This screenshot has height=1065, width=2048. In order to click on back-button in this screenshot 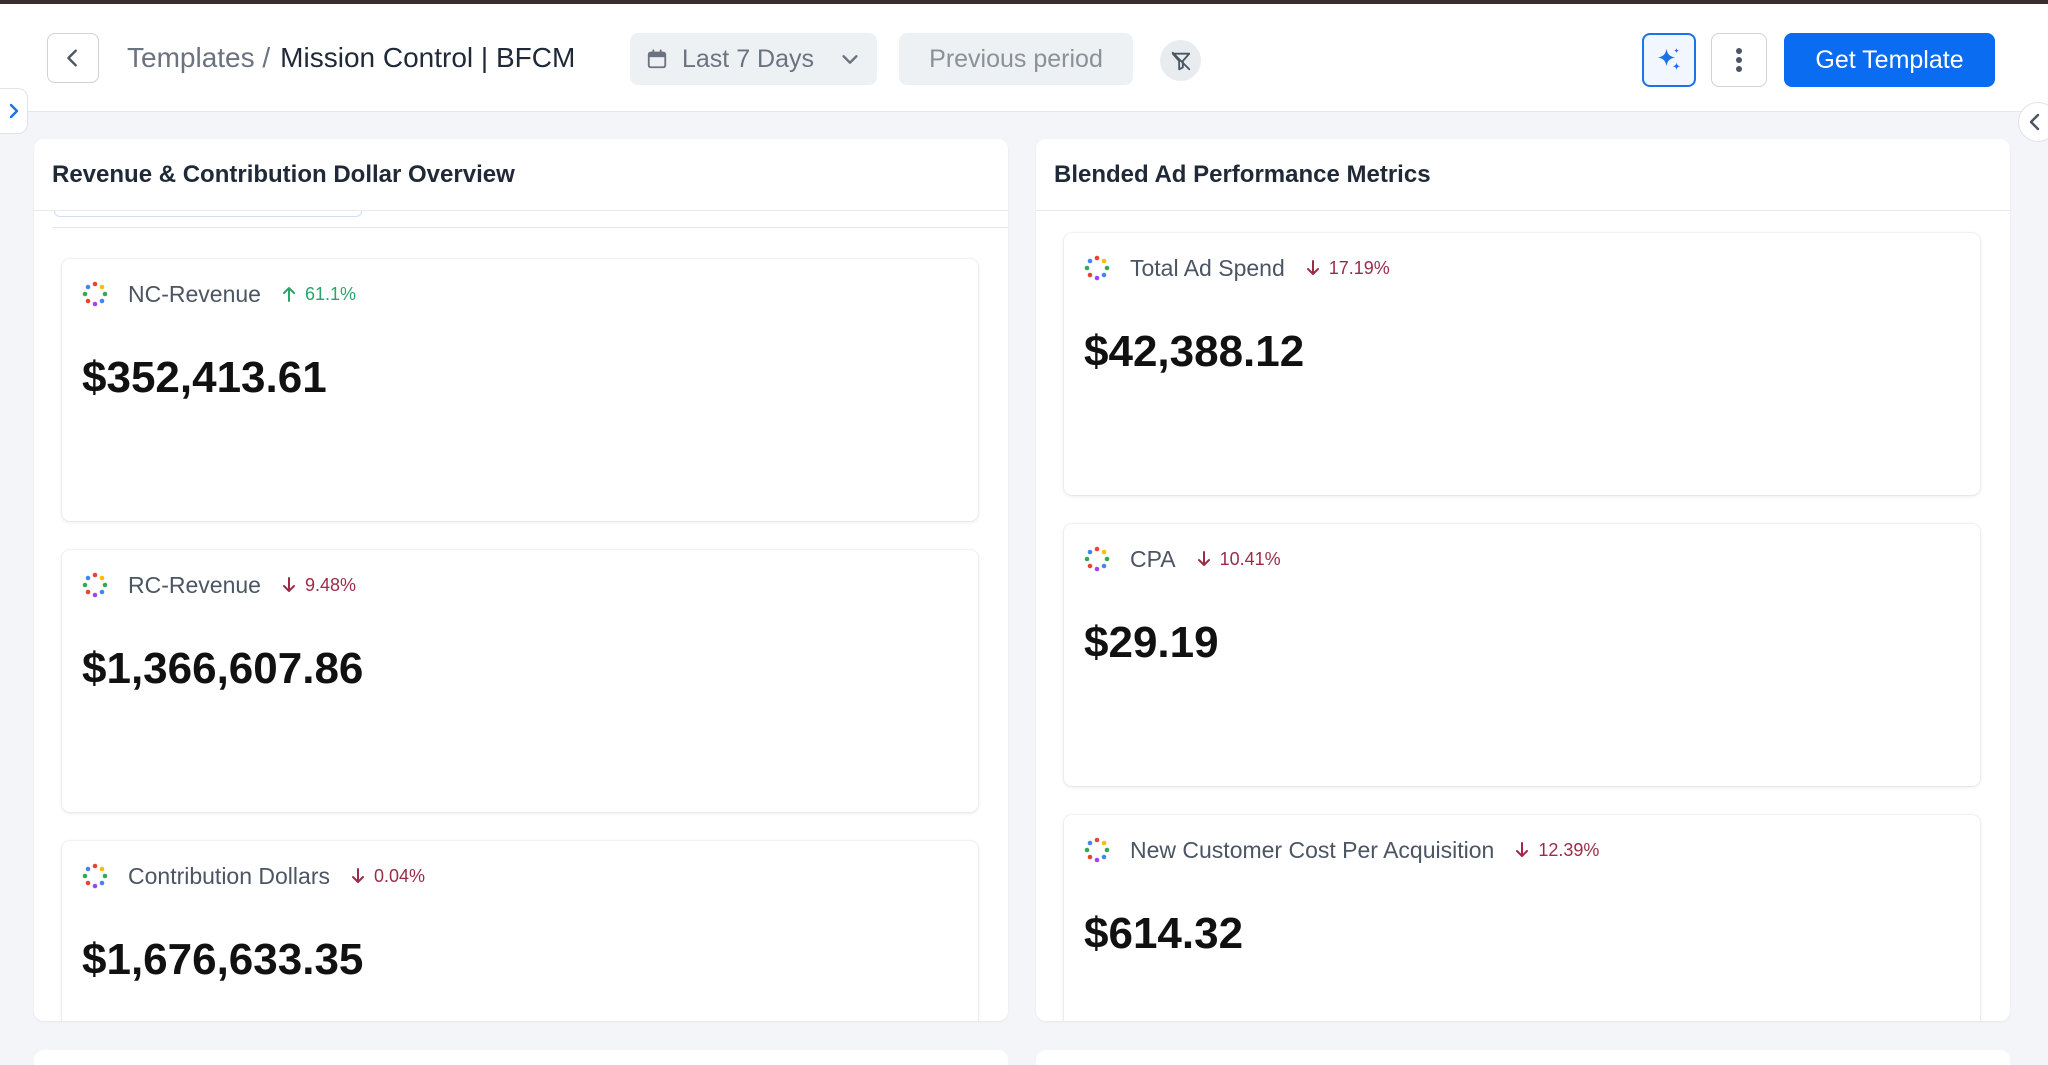, I will do `click(73, 58)`.